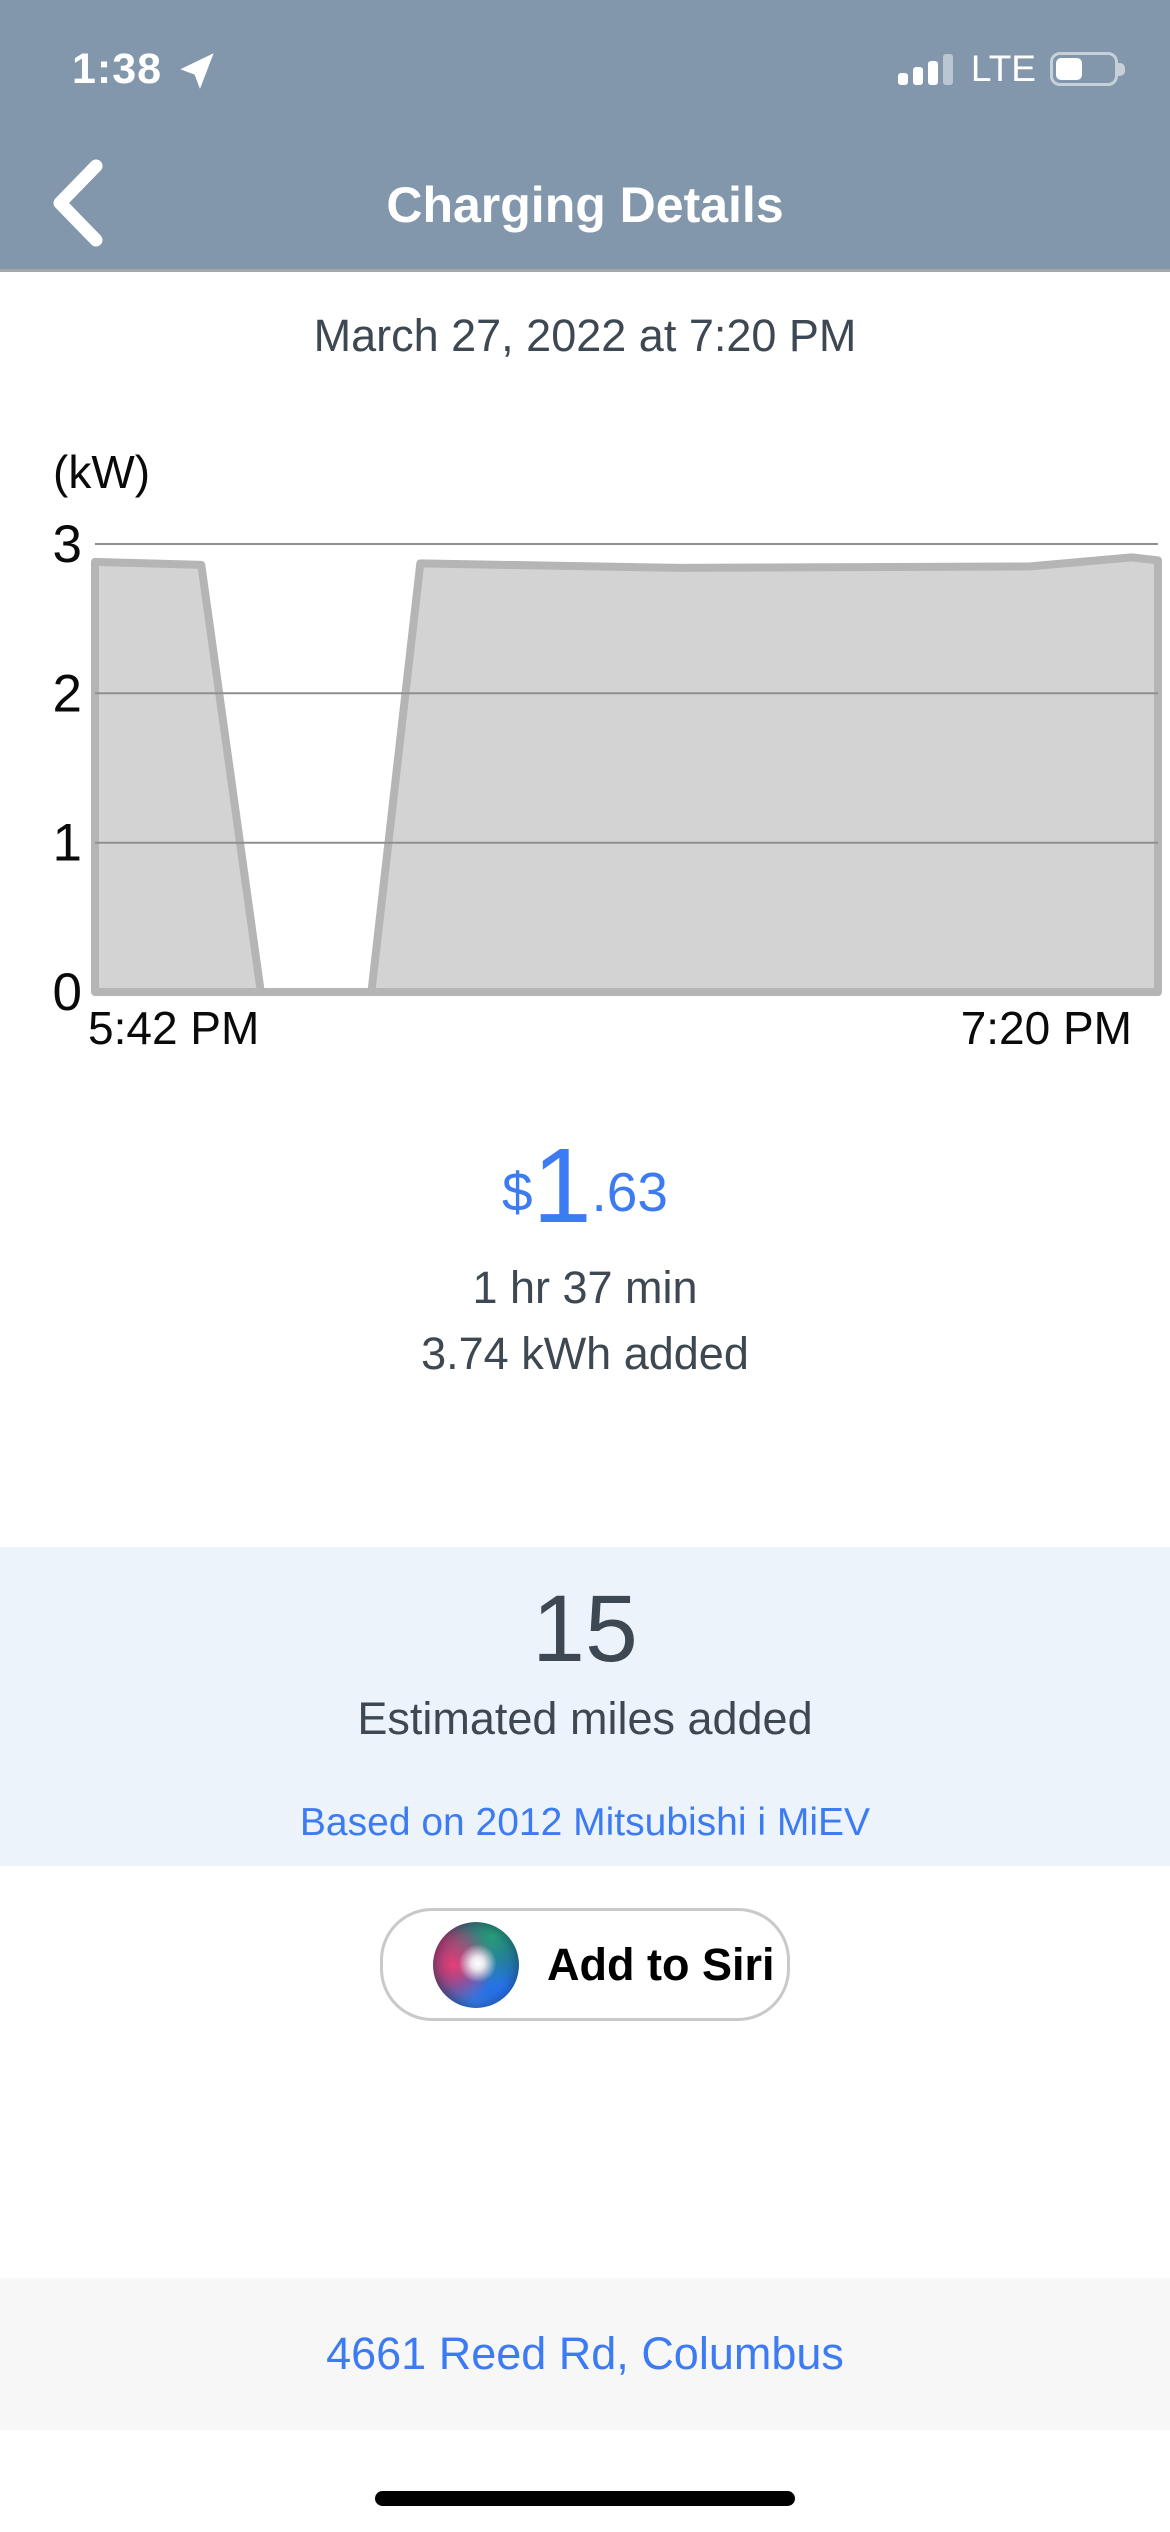 The width and height of the screenshot is (1170, 2532). I want to click on status-right: LTE, so click(1011, 69).